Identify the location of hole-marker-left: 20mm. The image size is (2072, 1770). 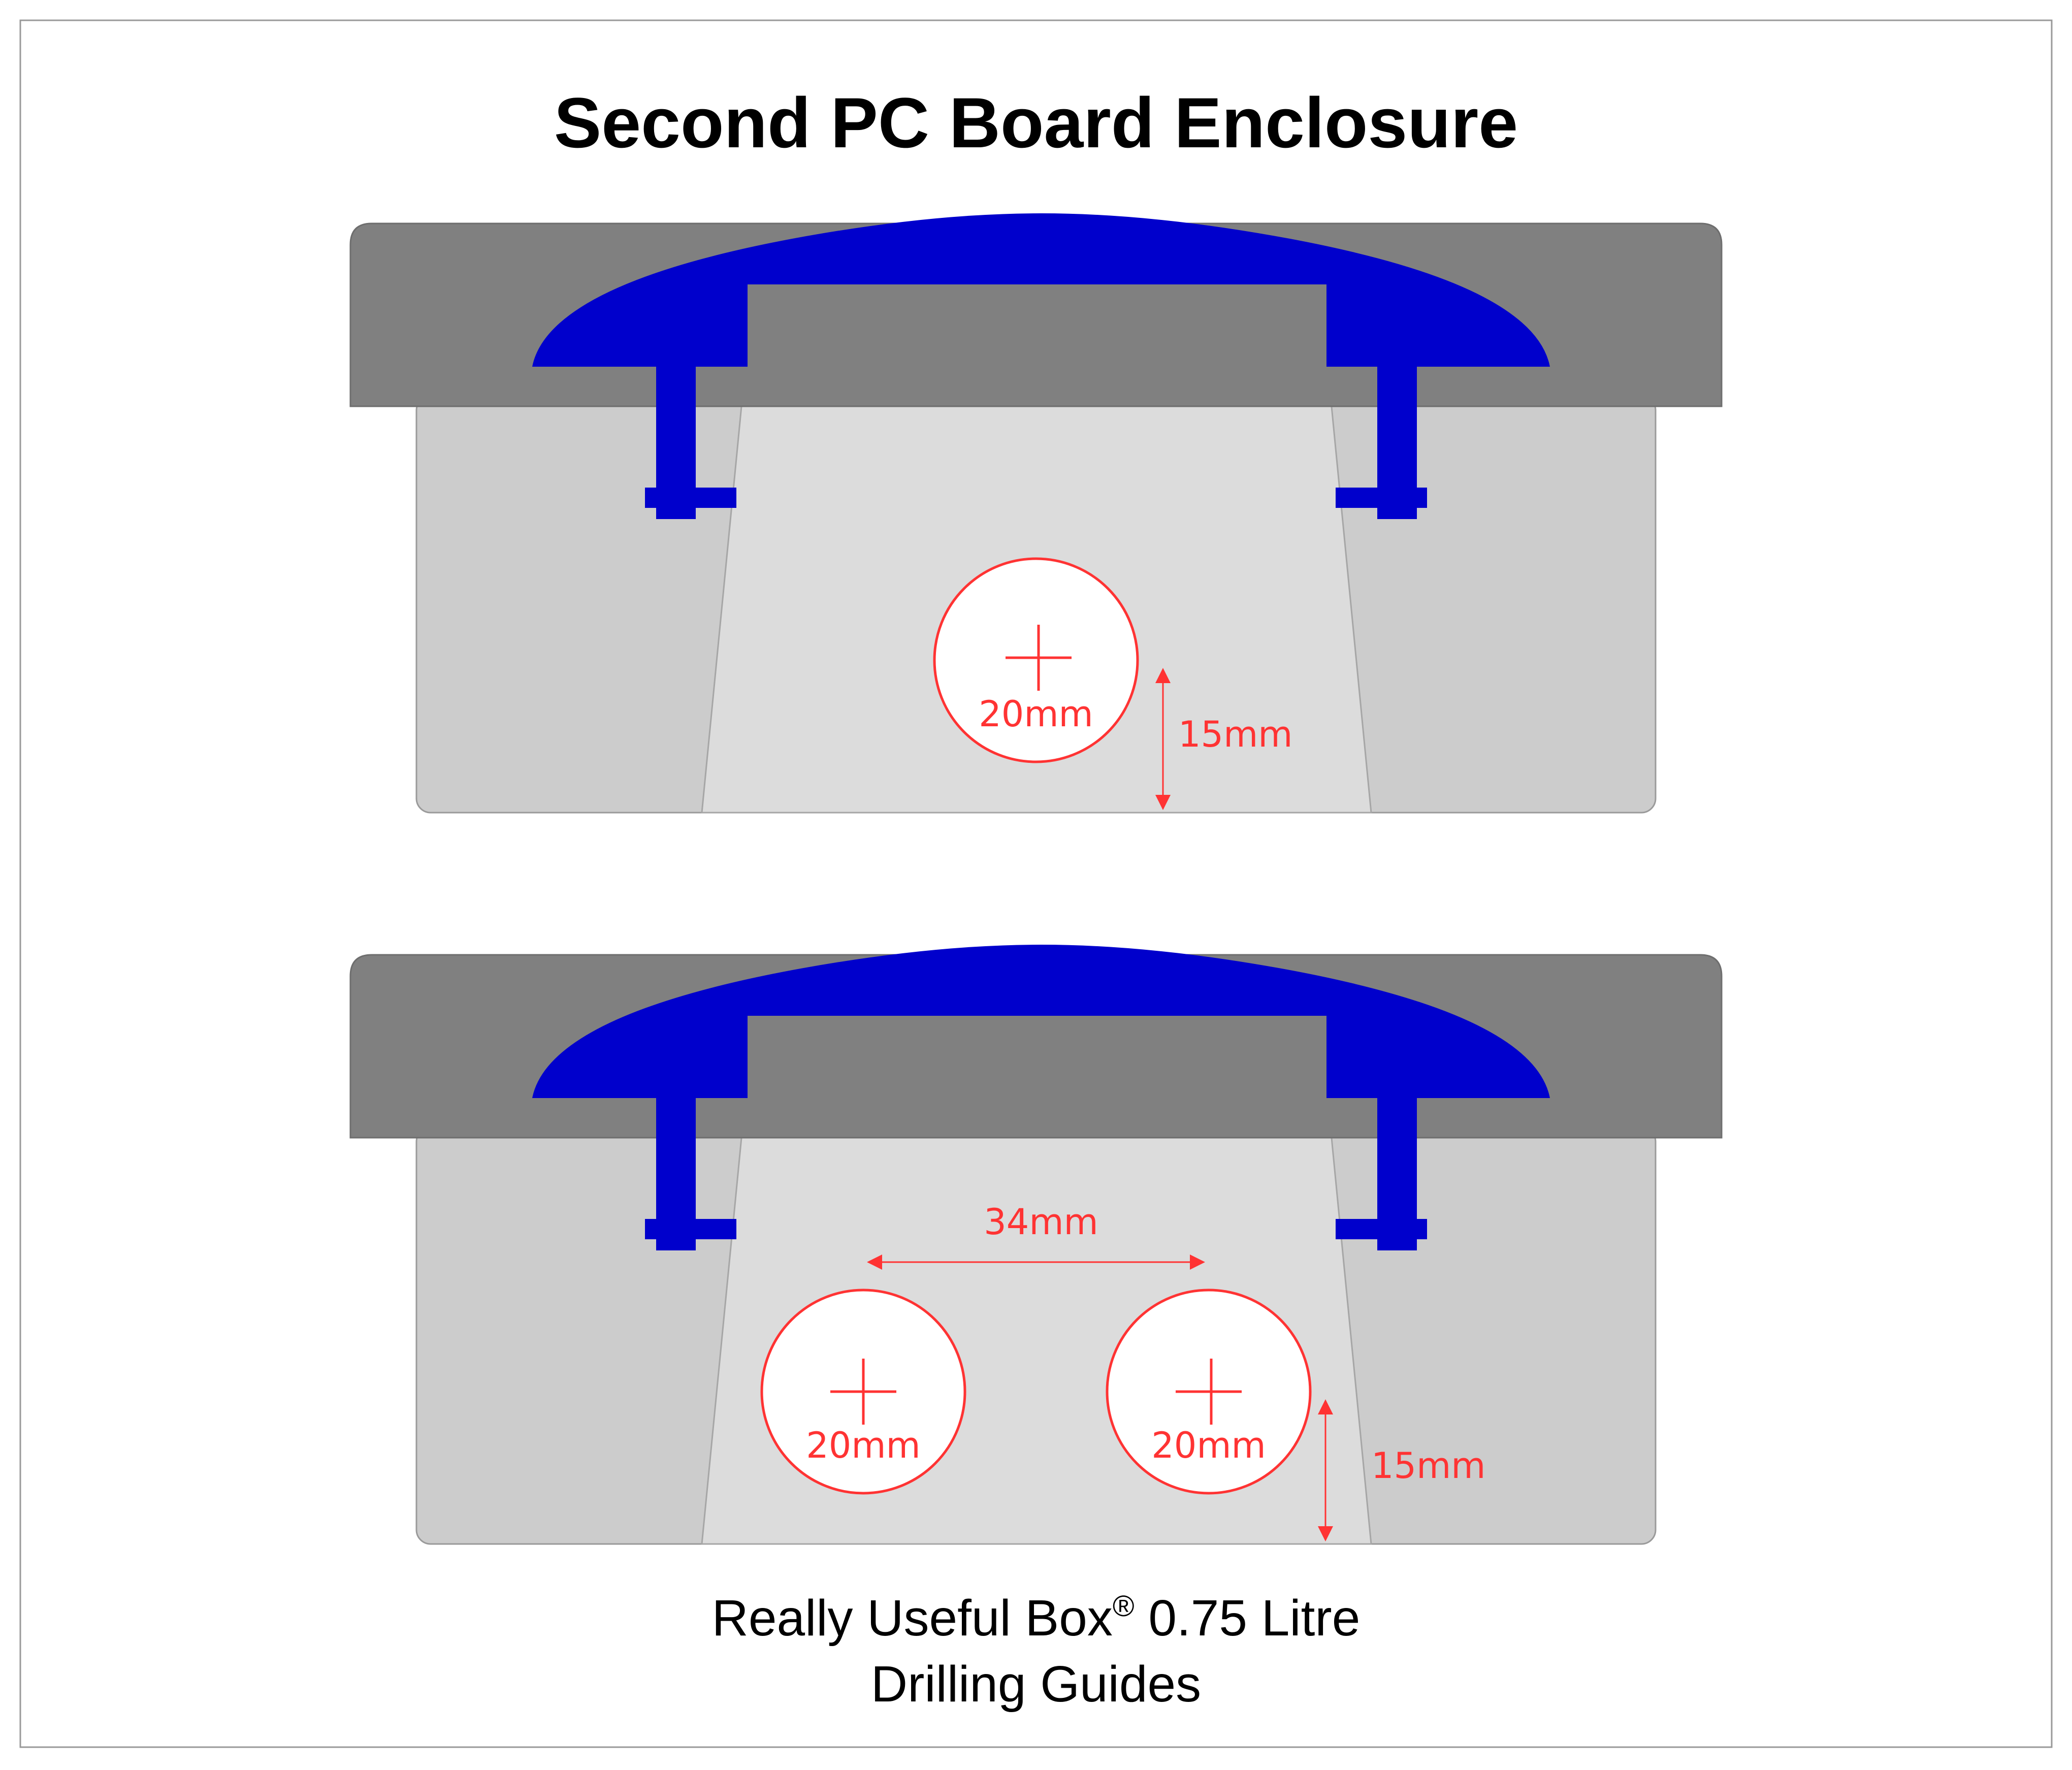
(863, 1392).